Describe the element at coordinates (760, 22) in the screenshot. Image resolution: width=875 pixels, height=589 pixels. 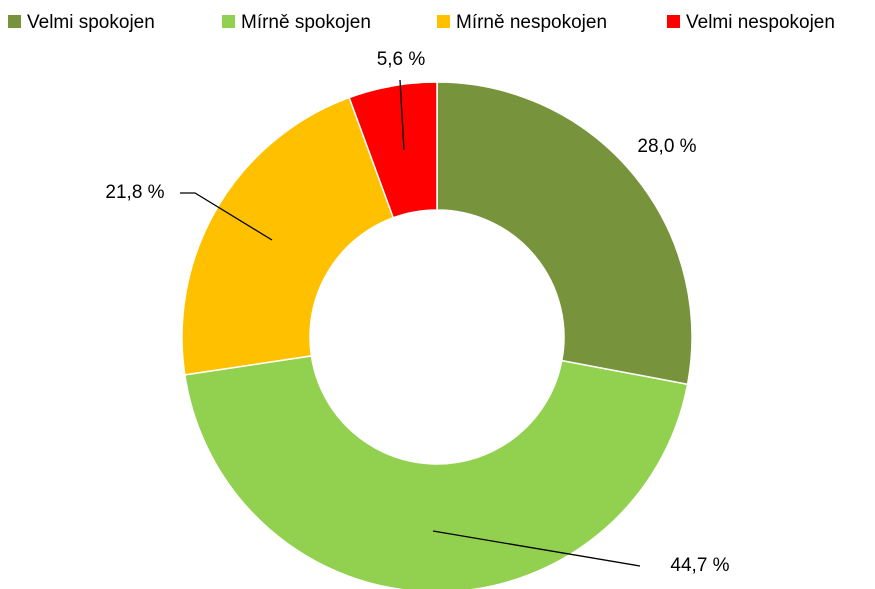
I see `legend-label: Velmi nespokojen` at that location.